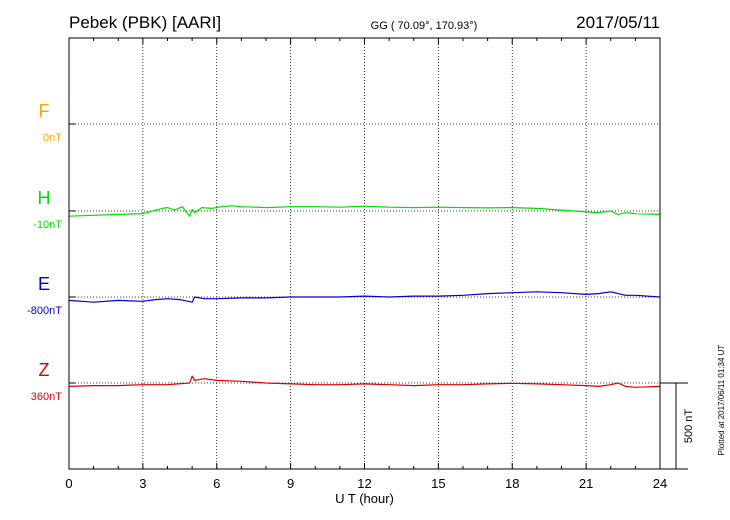  What do you see at coordinates (145, 22) in the screenshot?
I see `station-title: Pebek (PBK) [AARI]` at bounding box center [145, 22].